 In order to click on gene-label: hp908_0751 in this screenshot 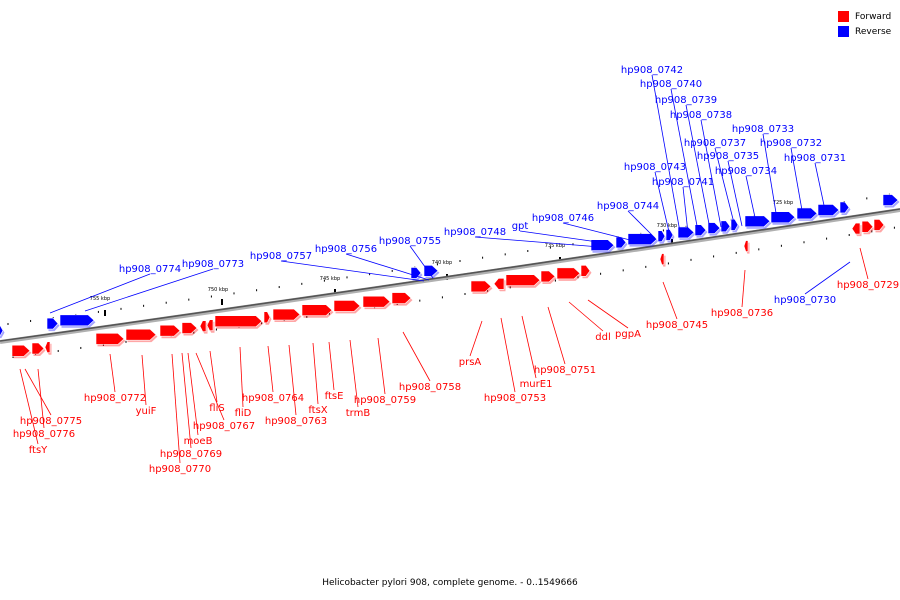, I will do `click(565, 370)`.